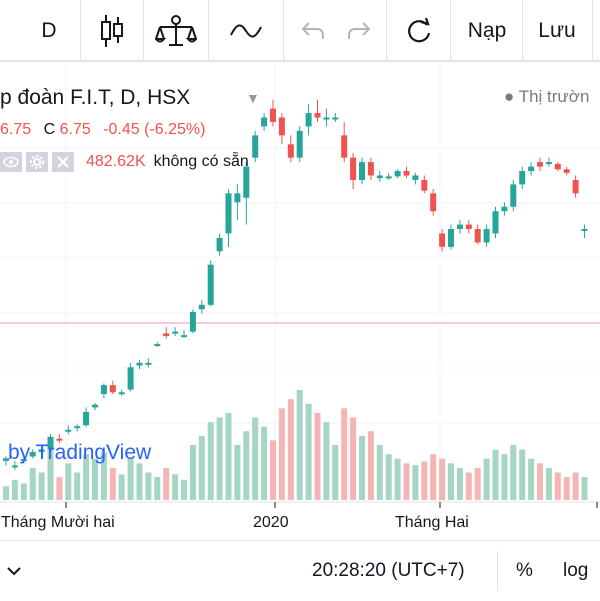  I want to click on log-scale-button: log, so click(575, 571).